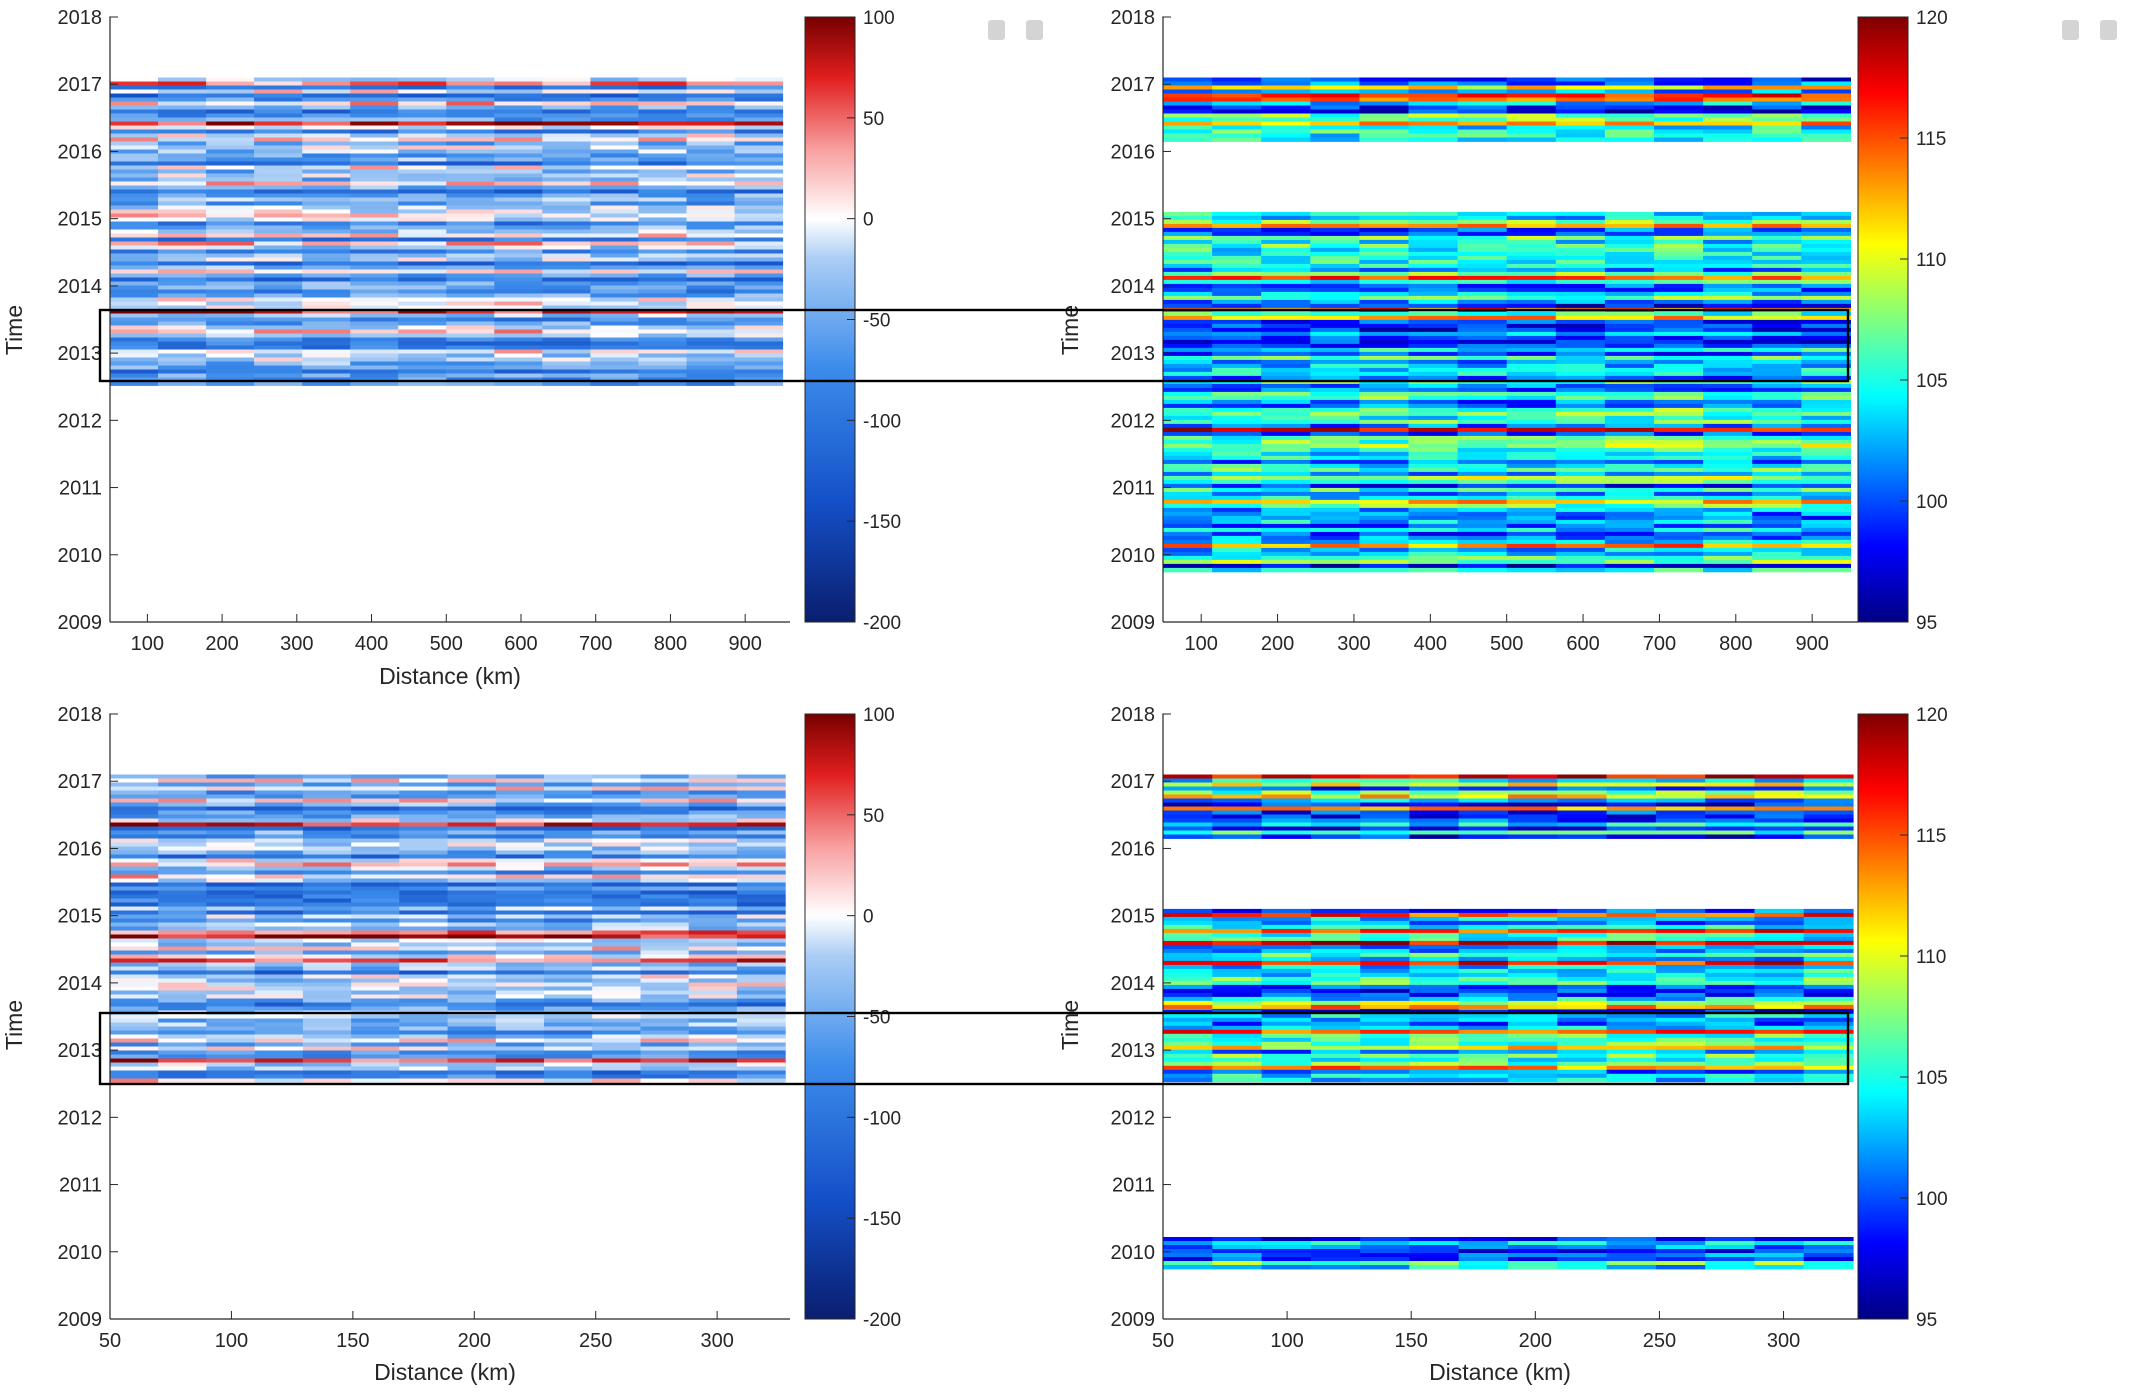 The image size is (2134, 1396). I want to click on maximize-button, so click(1034, 30).